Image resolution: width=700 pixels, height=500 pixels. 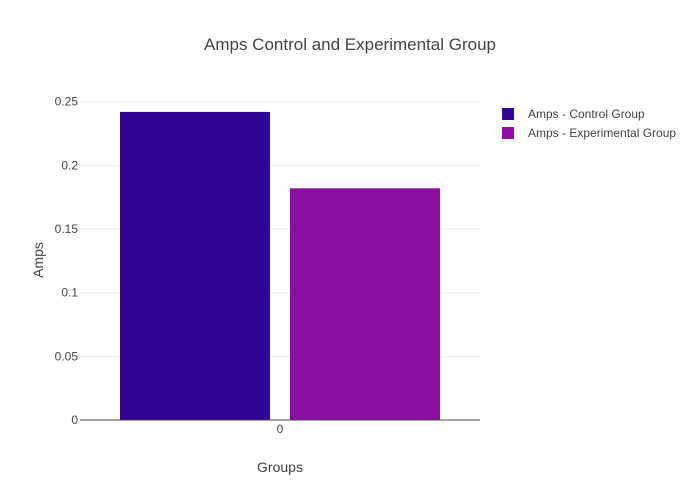 What do you see at coordinates (195, 266) in the screenshot?
I see `bar-control` at bounding box center [195, 266].